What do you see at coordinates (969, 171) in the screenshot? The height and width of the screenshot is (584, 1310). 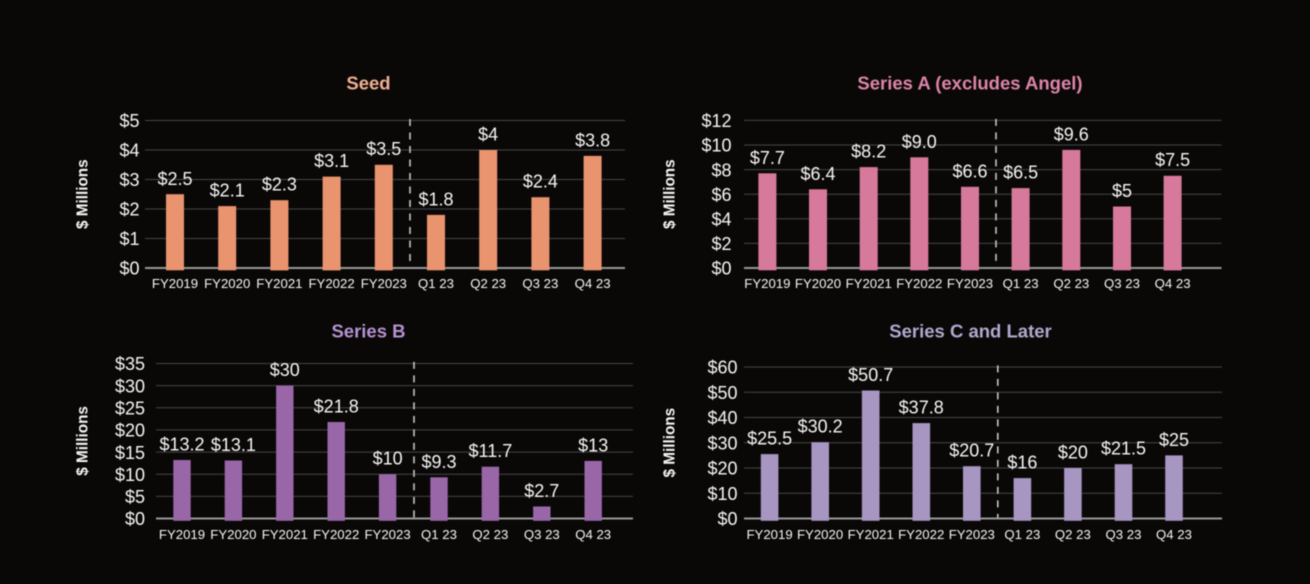 I see `svg-text: $6.6` at bounding box center [969, 171].